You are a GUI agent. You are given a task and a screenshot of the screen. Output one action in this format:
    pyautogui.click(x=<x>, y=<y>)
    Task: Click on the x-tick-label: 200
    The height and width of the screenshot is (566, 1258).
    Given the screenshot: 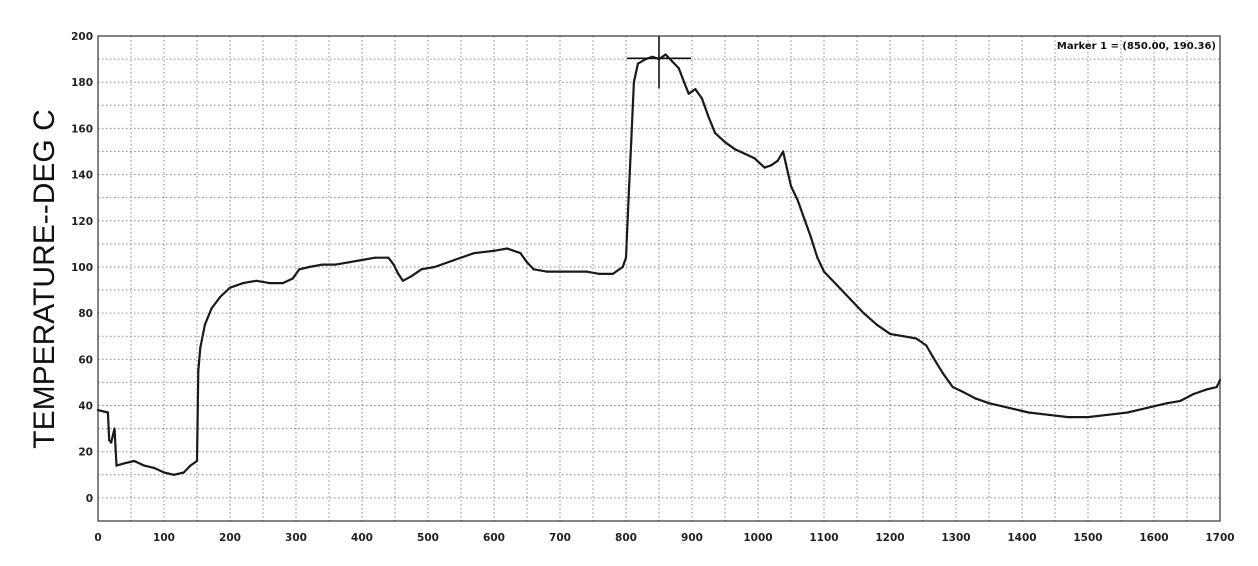 What is the action you would take?
    pyautogui.click(x=230, y=538)
    